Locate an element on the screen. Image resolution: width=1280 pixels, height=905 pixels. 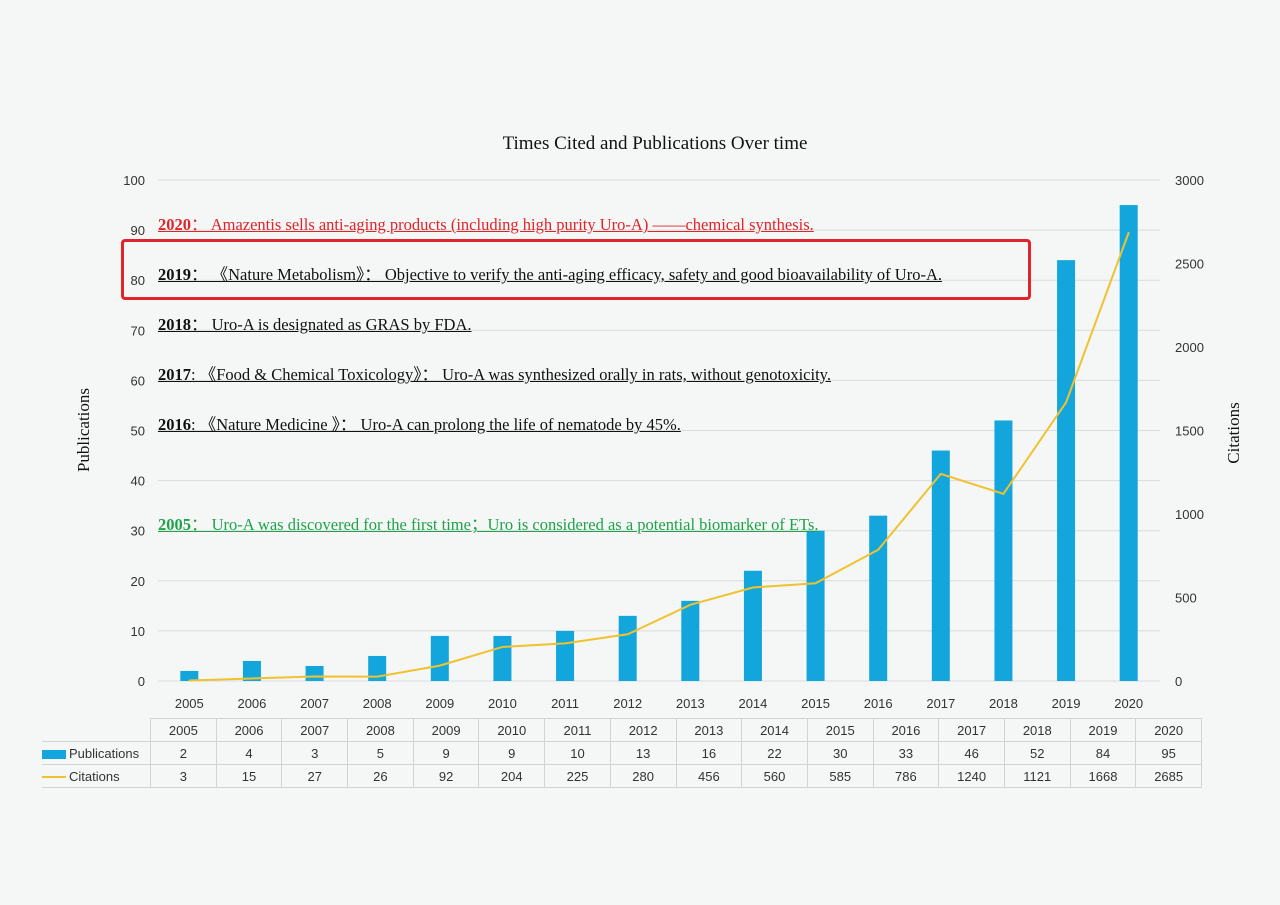
x-tick-label: 2016 is located at coordinates (878, 703).